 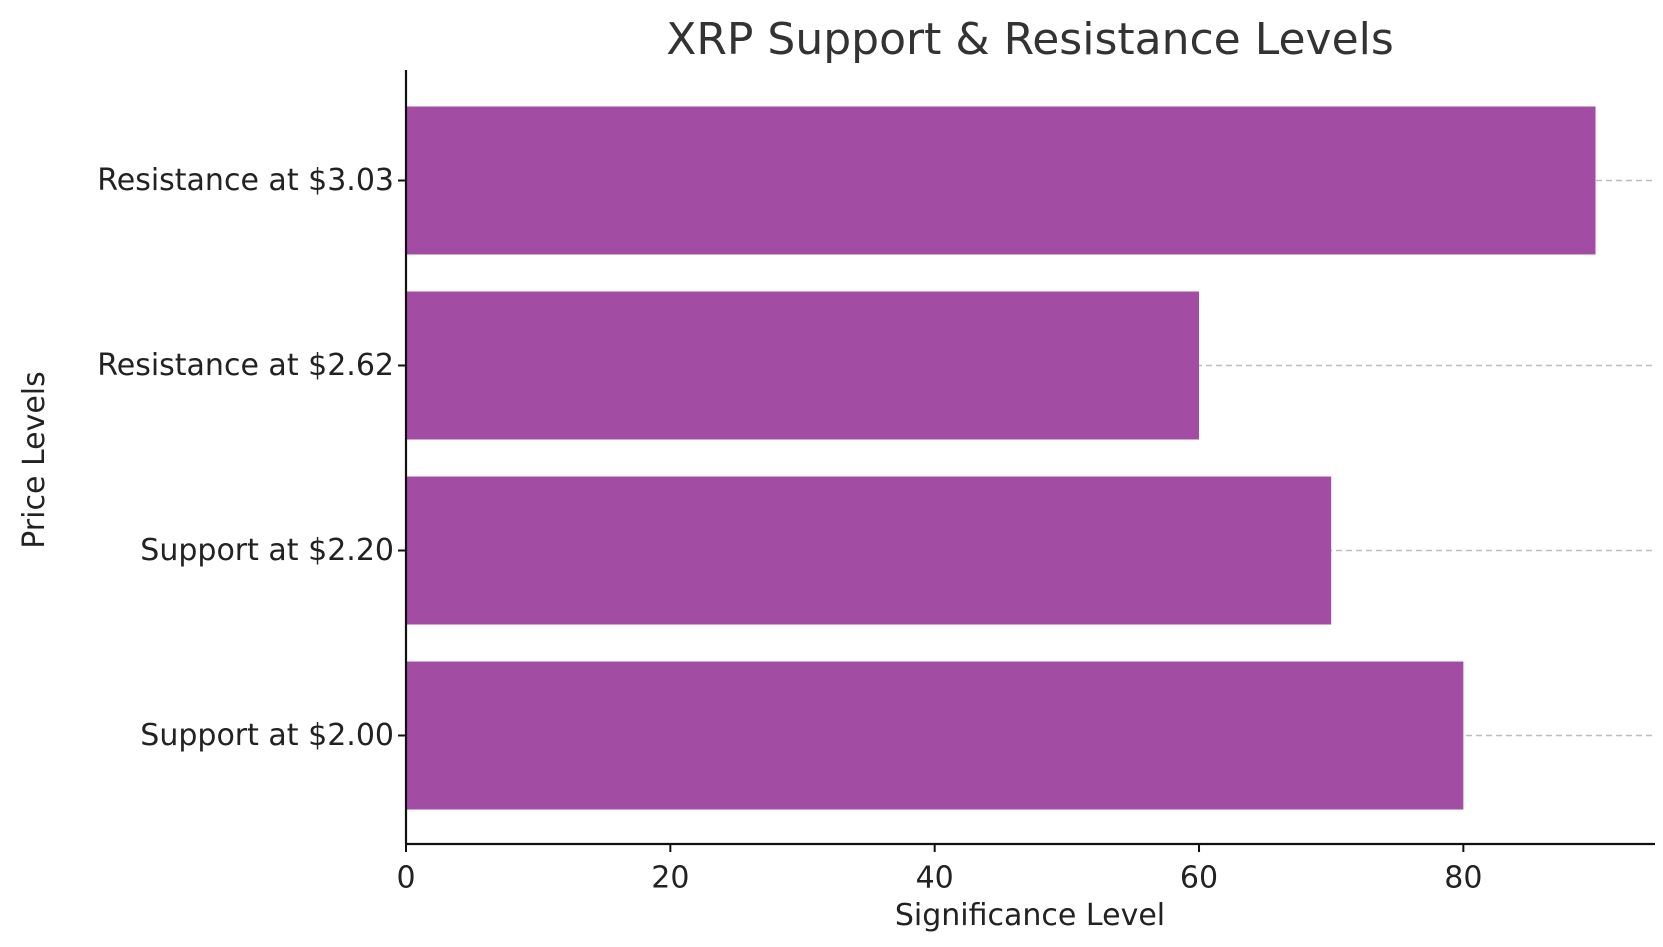 What do you see at coordinates (1463, 878) in the screenshot?
I see `x-tick-label: 80` at bounding box center [1463, 878].